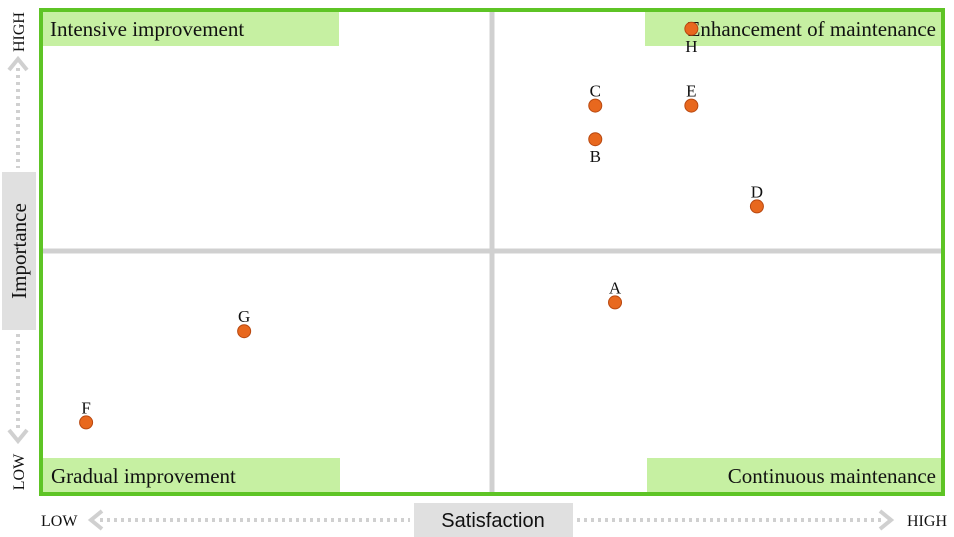 This screenshot has width=954, height=537. I want to click on x-axis-high-label: HIGH, so click(927, 521).